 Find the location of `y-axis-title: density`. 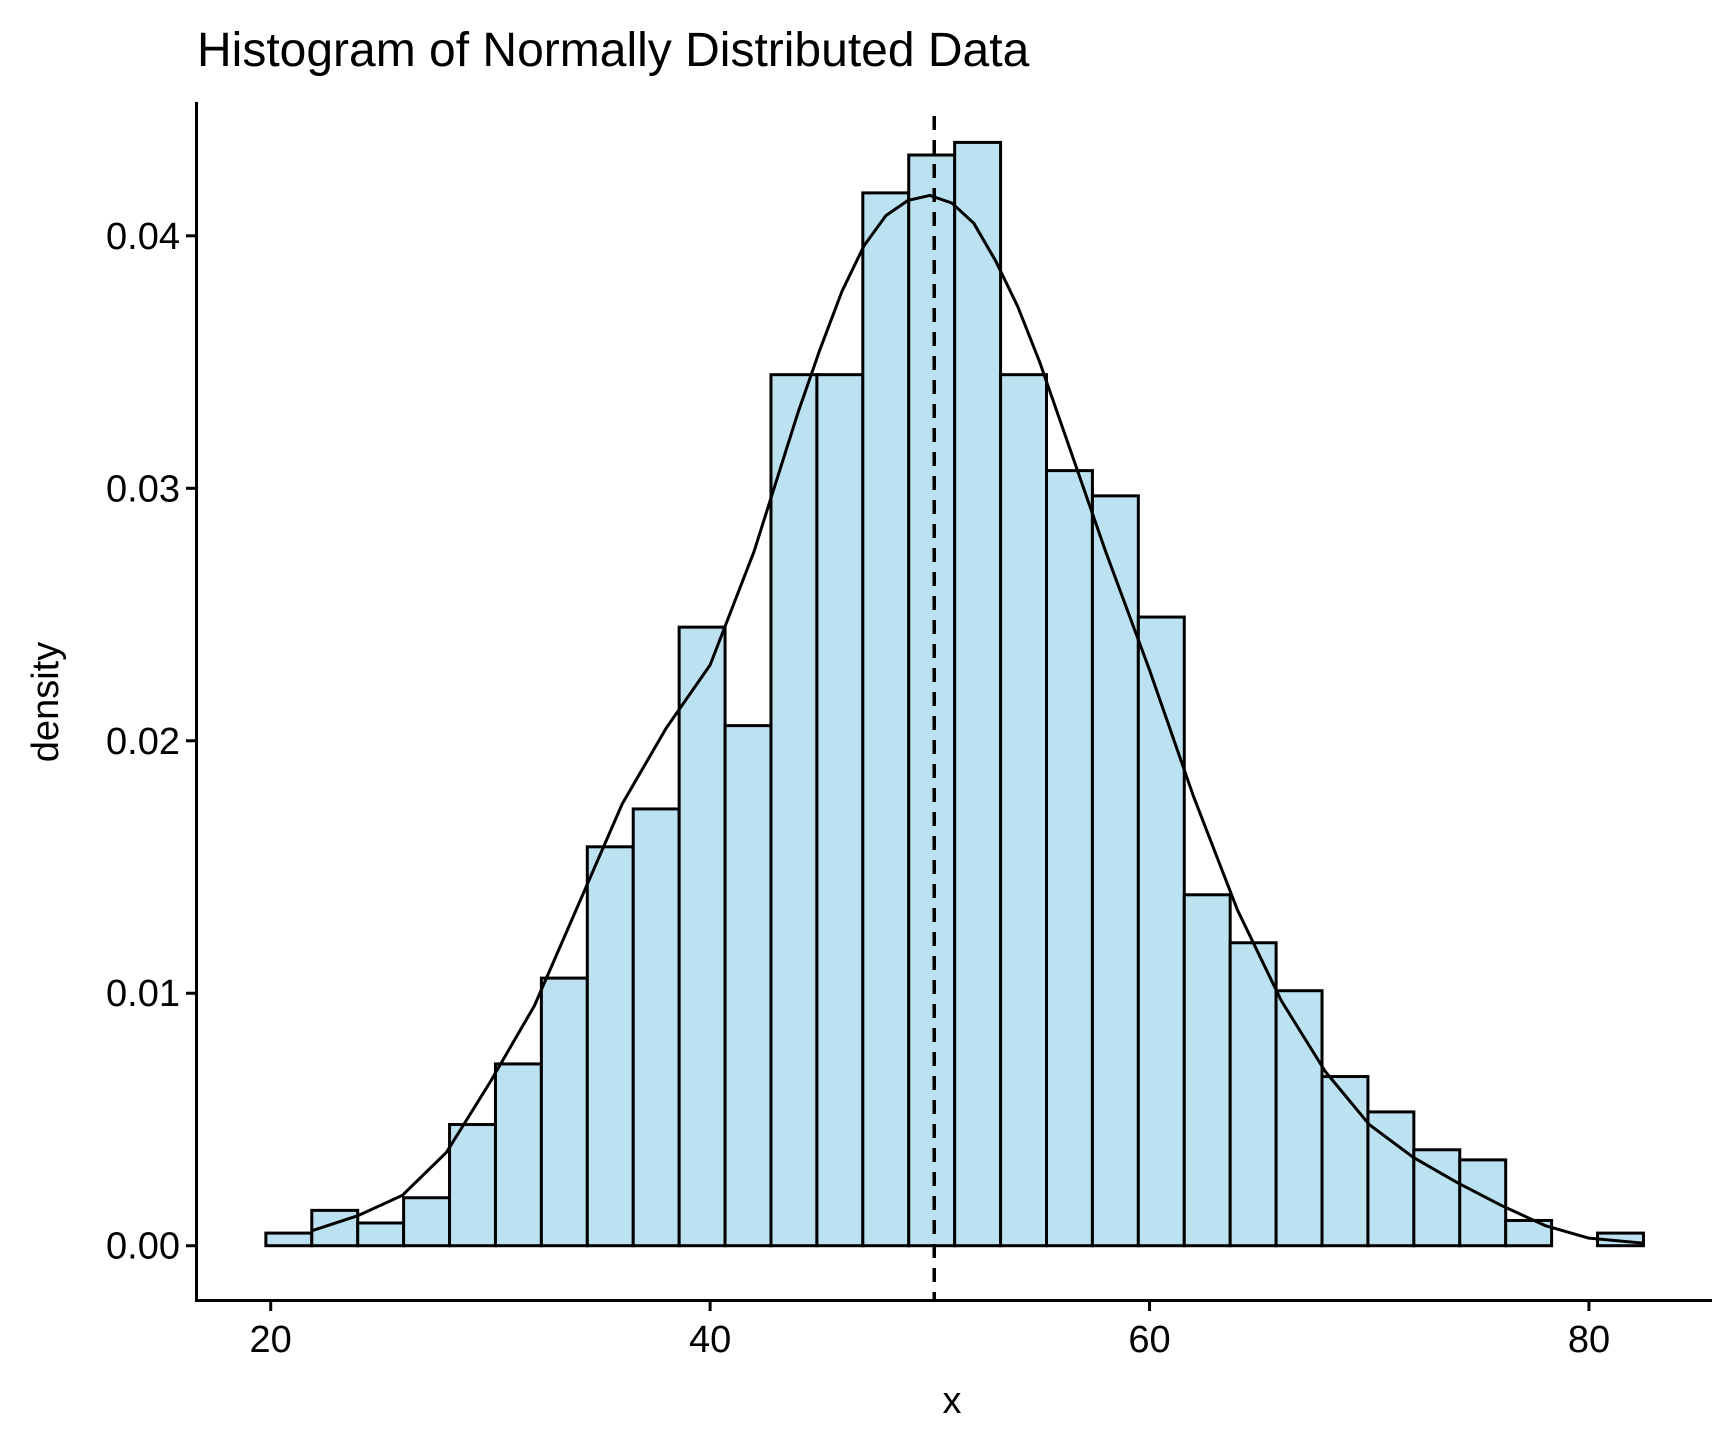

y-axis-title: density is located at coordinates (46, 702).